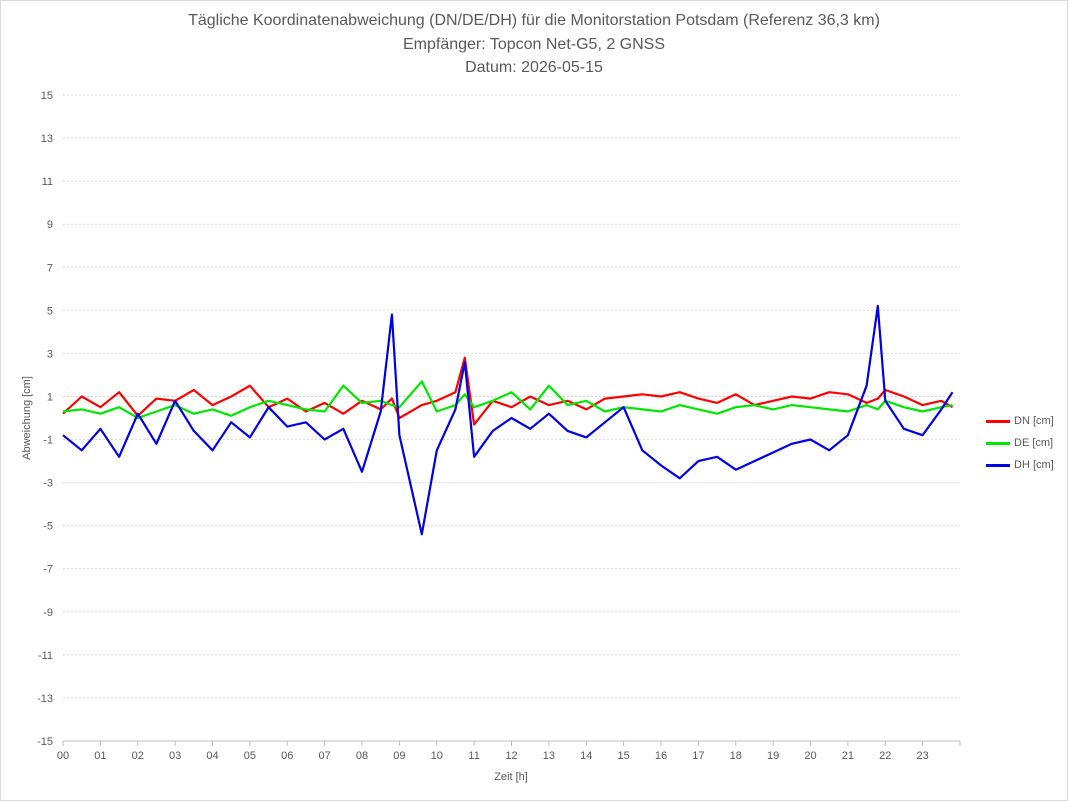 The height and width of the screenshot is (801, 1068). What do you see at coordinates (549, 756) in the screenshot?
I see `x-tick-label: 13` at bounding box center [549, 756].